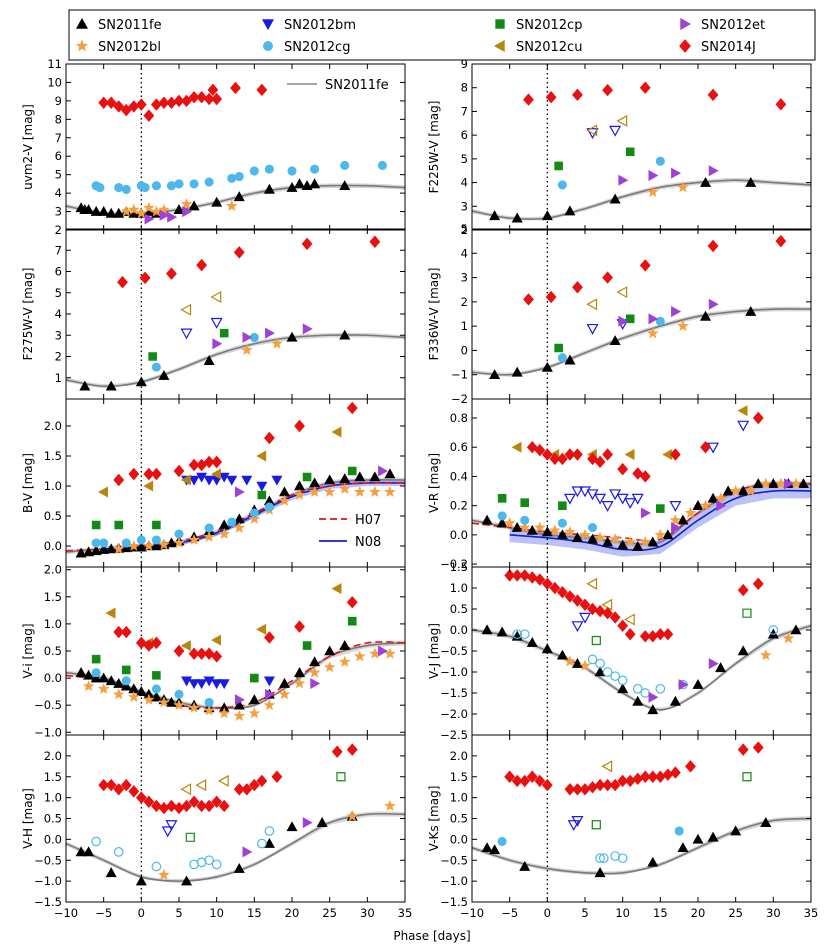 The height and width of the screenshot is (945, 831). Describe the element at coordinates (773, 913) in the screenshot. I see `x-tick-label: 30` at that location.